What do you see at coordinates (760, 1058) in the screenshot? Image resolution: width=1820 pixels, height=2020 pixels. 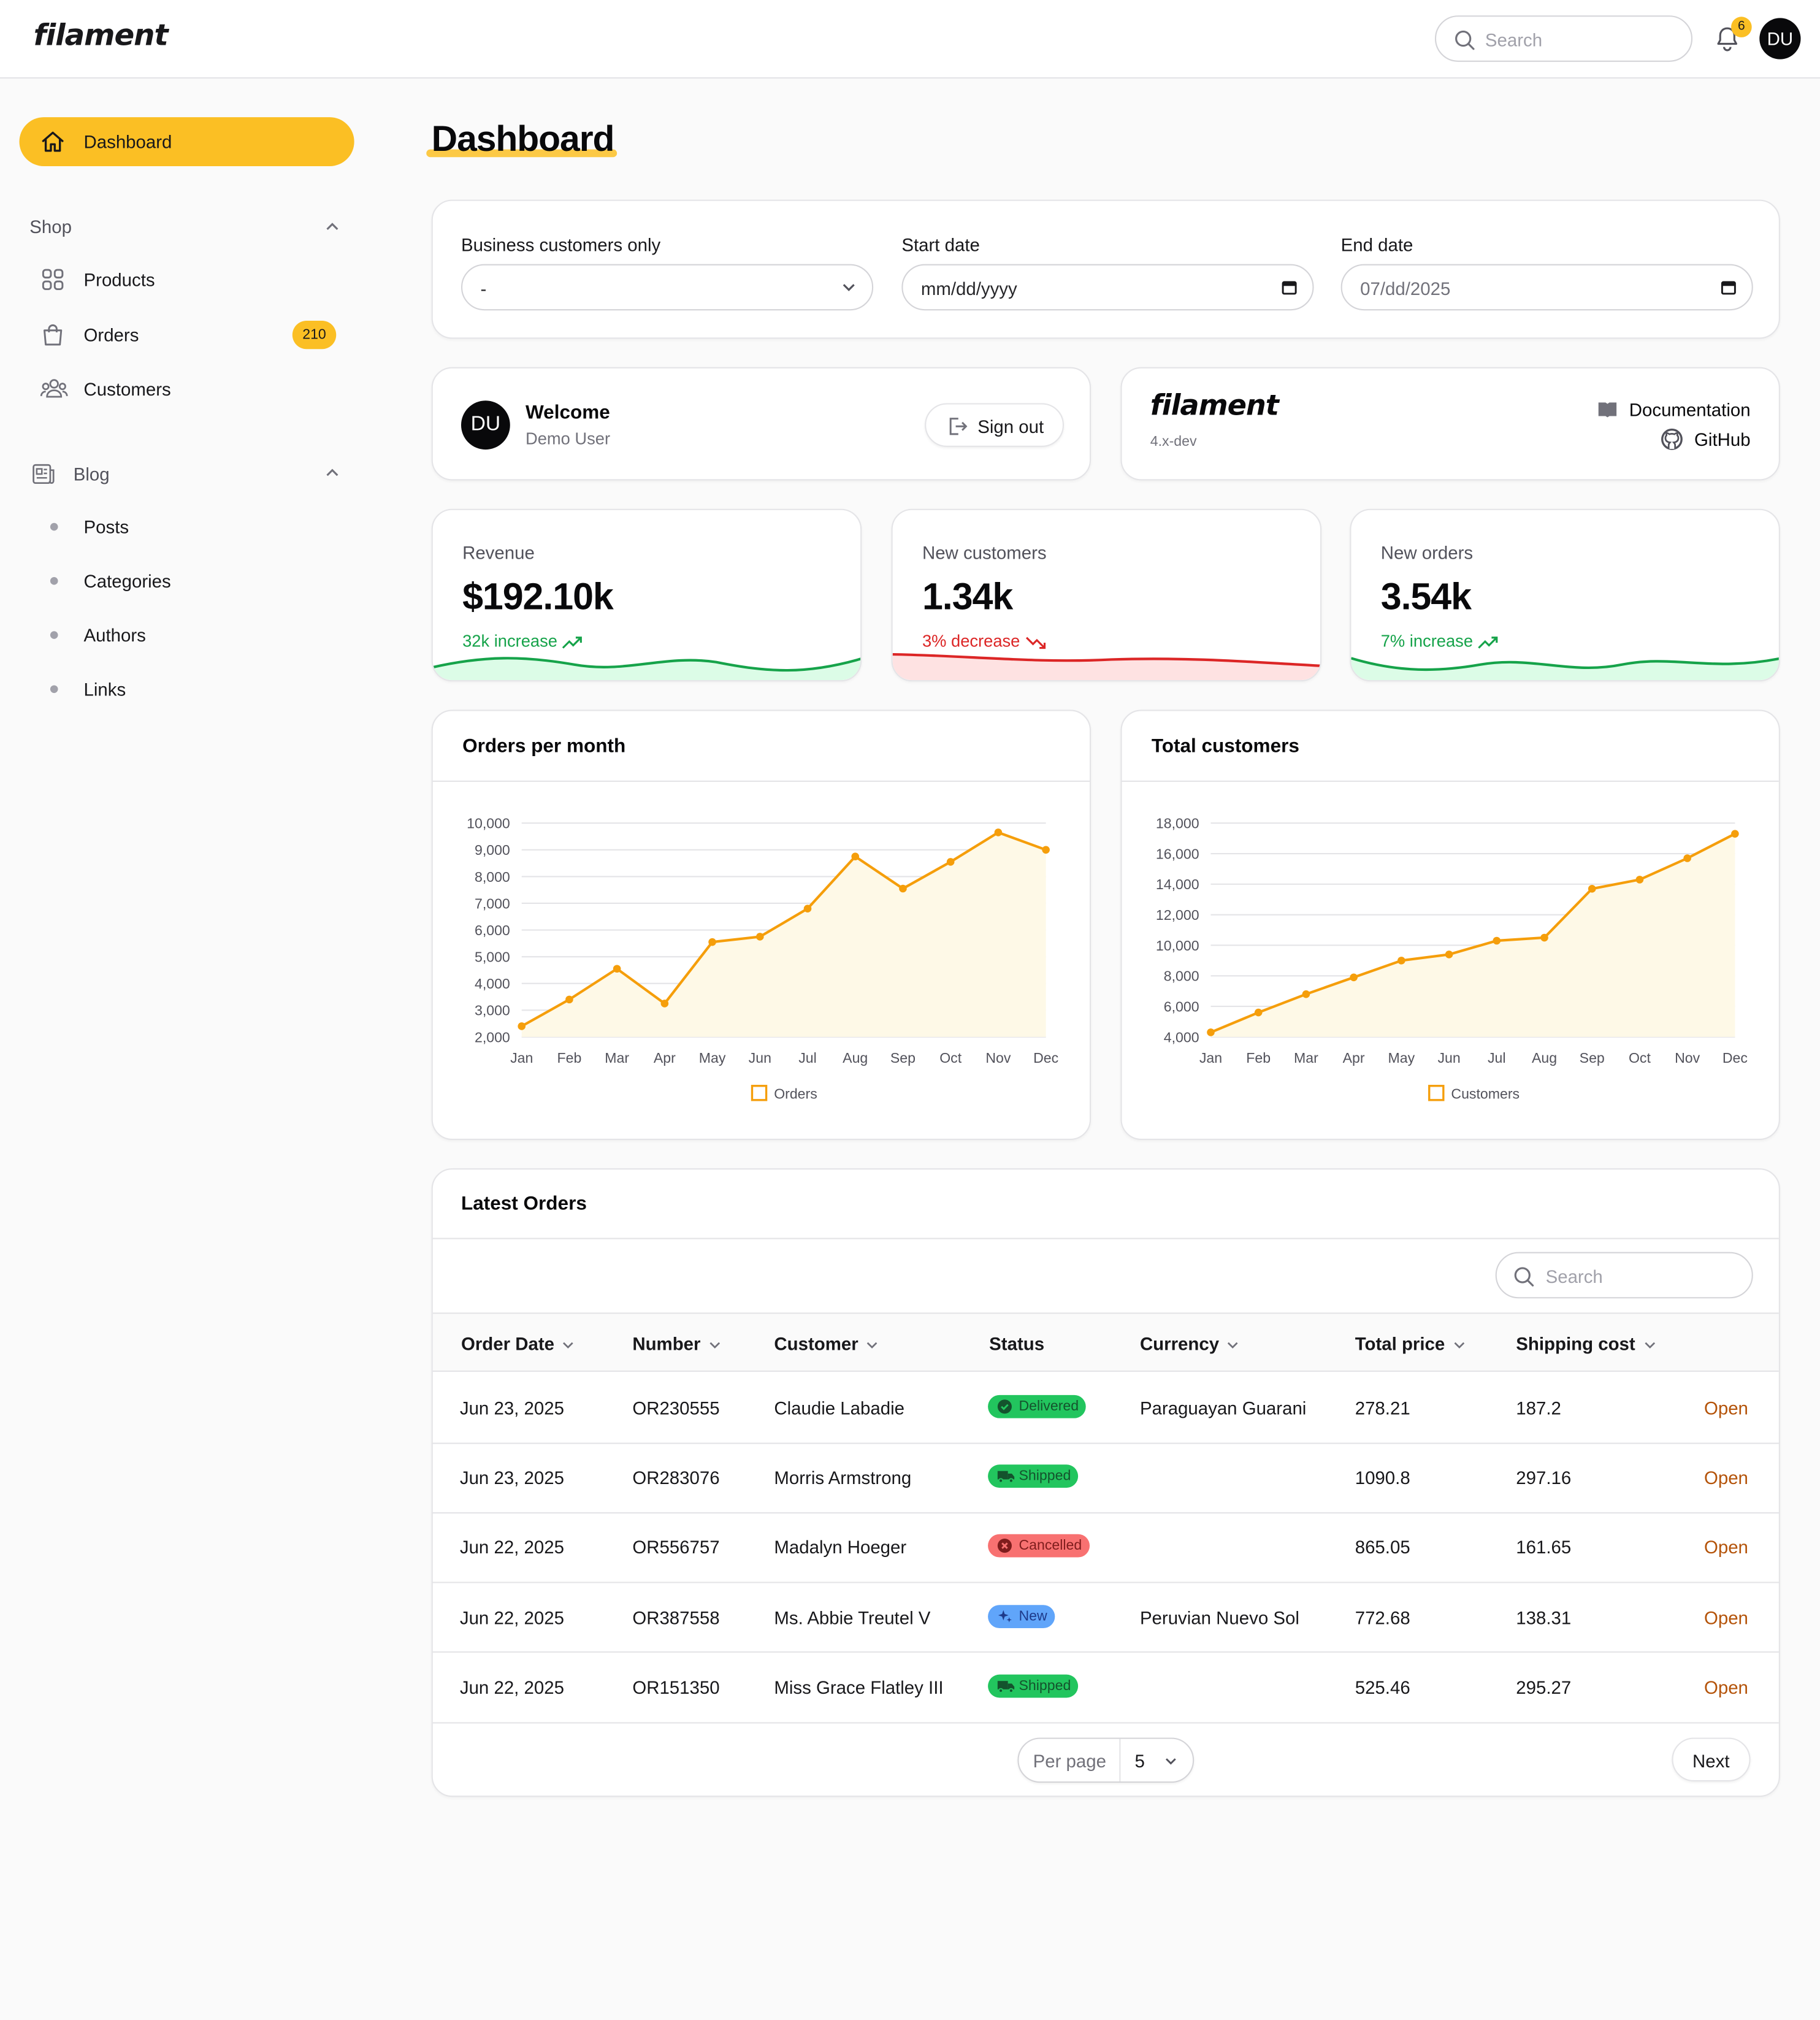 I see `x-tick-label: Jun` at bounding box center [760, 1058].